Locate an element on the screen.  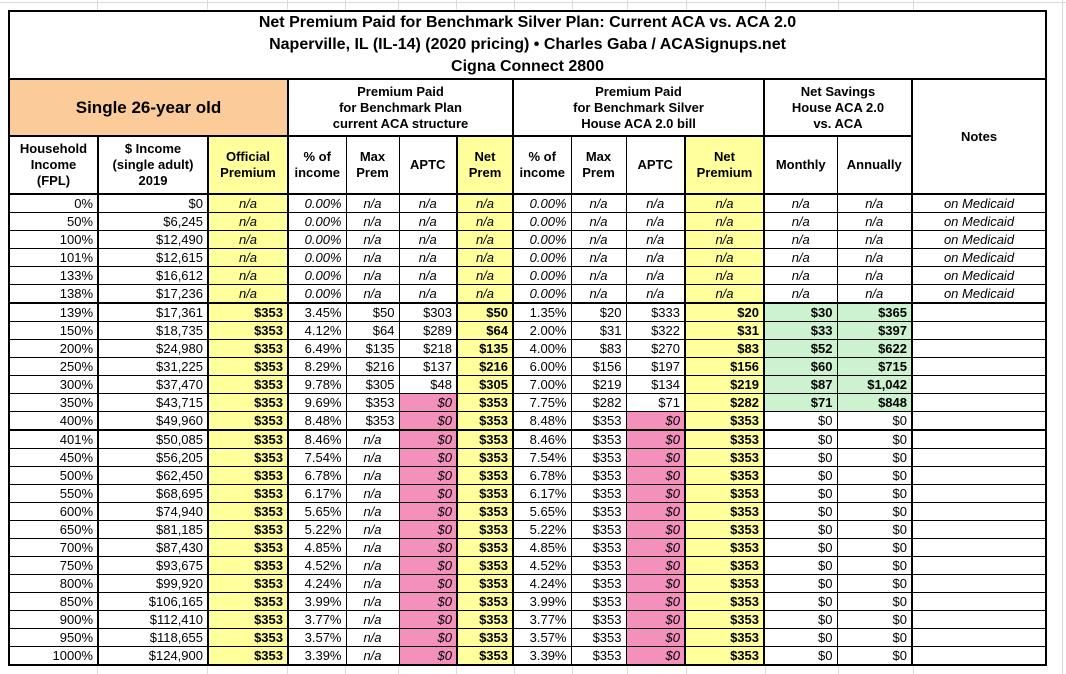
column-header-net-prem-aca: Net Prem is located at coordinates (485, 165).